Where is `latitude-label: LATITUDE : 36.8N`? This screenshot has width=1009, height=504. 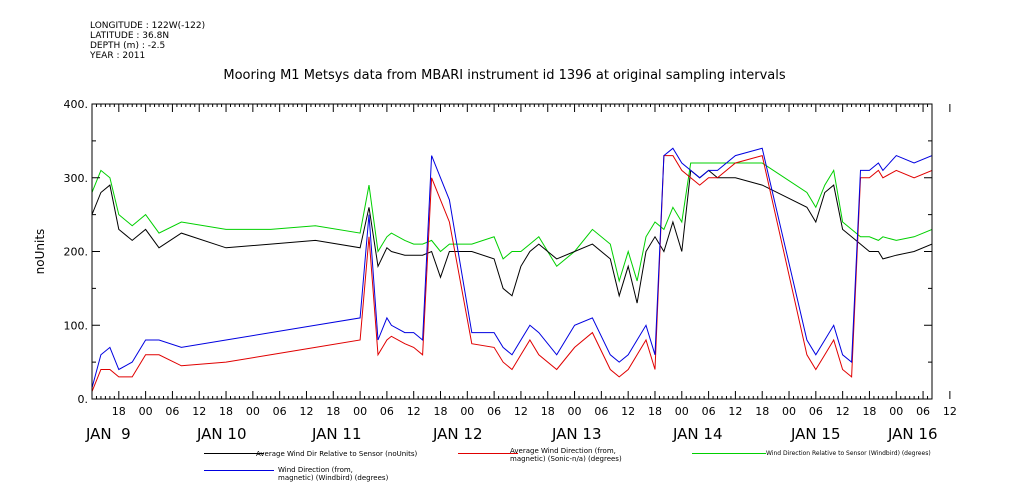
latitude-label: LATITUDE : 36.8N is located at coordinates (130, 36).